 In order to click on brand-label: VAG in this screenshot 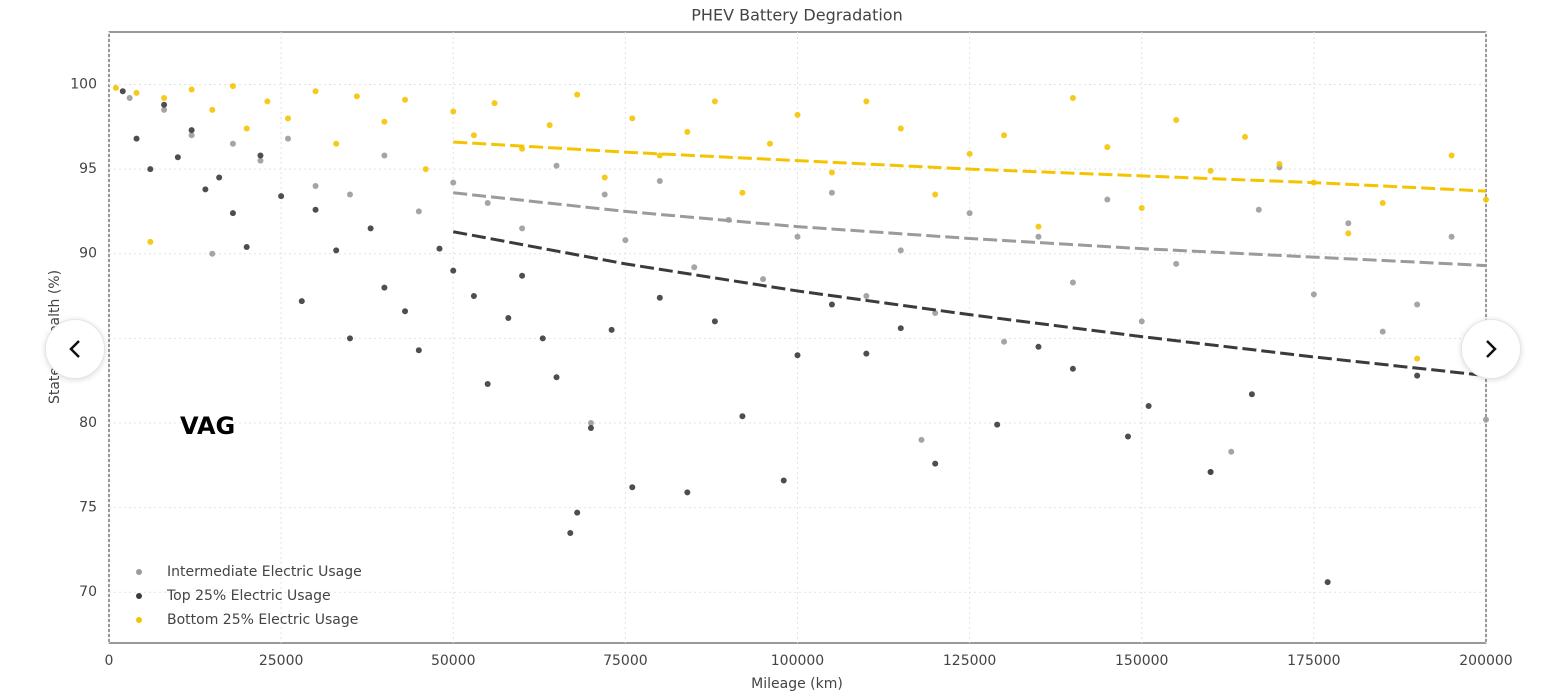, I will do `click(208, 426)`.